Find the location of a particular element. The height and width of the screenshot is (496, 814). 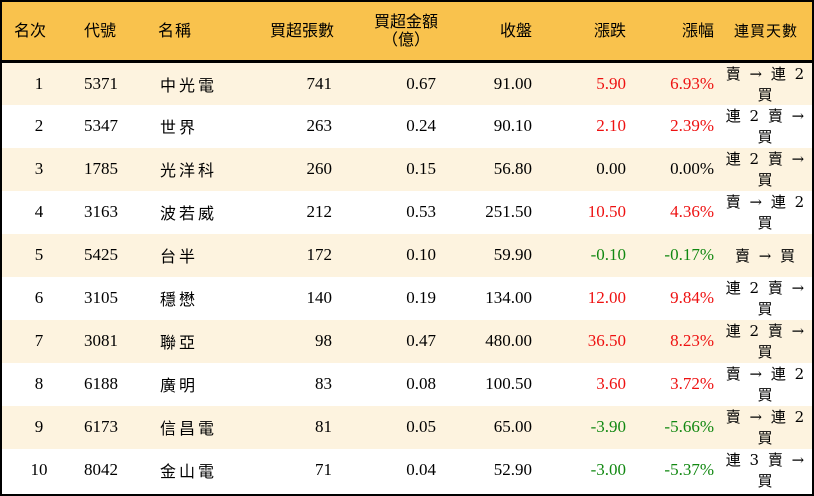

change-pct-cell: 6.93% is located at coordinates (692, 83).